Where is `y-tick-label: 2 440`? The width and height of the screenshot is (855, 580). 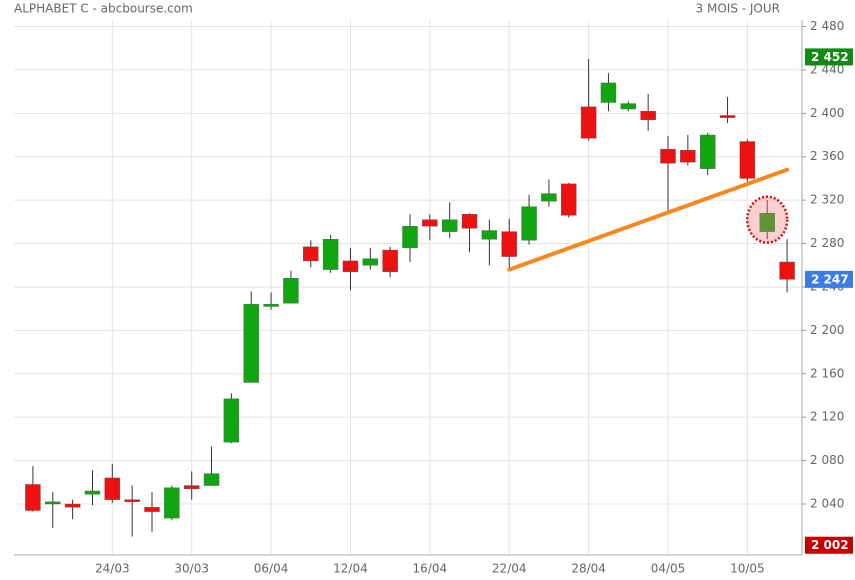 y-tick-label: 2 440 is located at coordinates (827, 69).